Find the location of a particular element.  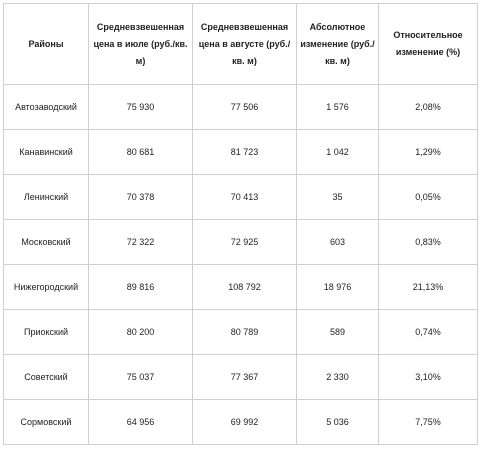

cell-district: Приокский is located at coordinates (46, 332).